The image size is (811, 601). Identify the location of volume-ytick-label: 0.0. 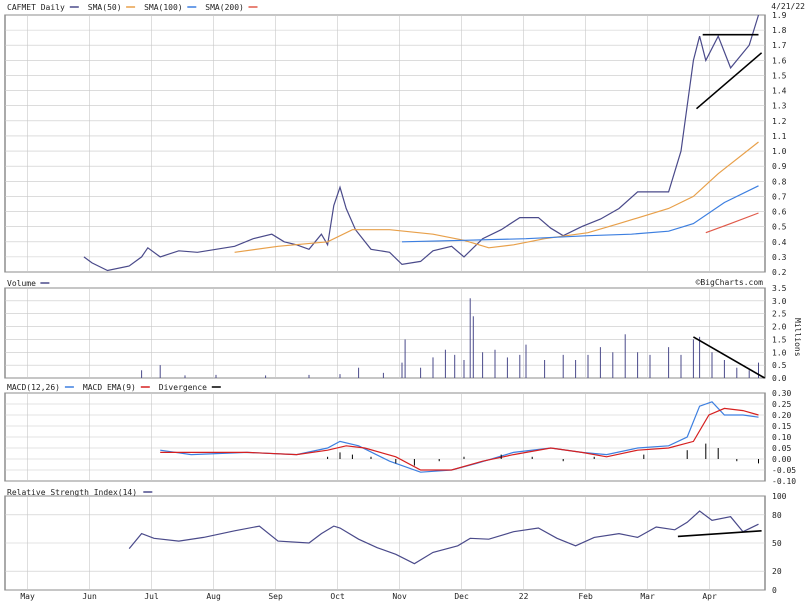
(779, 378).